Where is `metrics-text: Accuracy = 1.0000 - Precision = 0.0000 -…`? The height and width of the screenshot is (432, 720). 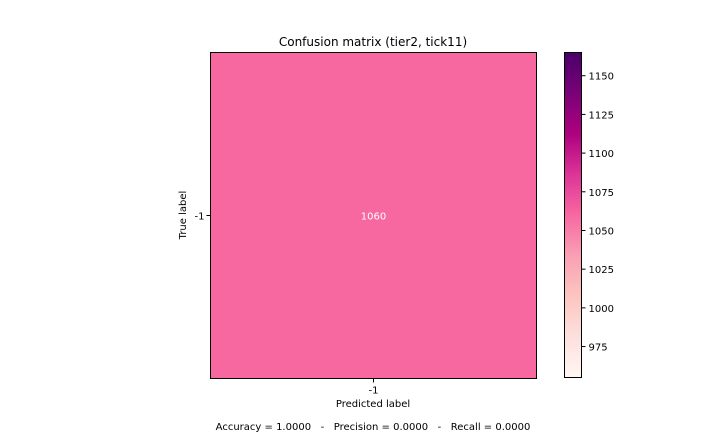 metrics-text: Accuracy = 1.0000 - Precision = 0.0000 -… is located at coordinates (373, 427).